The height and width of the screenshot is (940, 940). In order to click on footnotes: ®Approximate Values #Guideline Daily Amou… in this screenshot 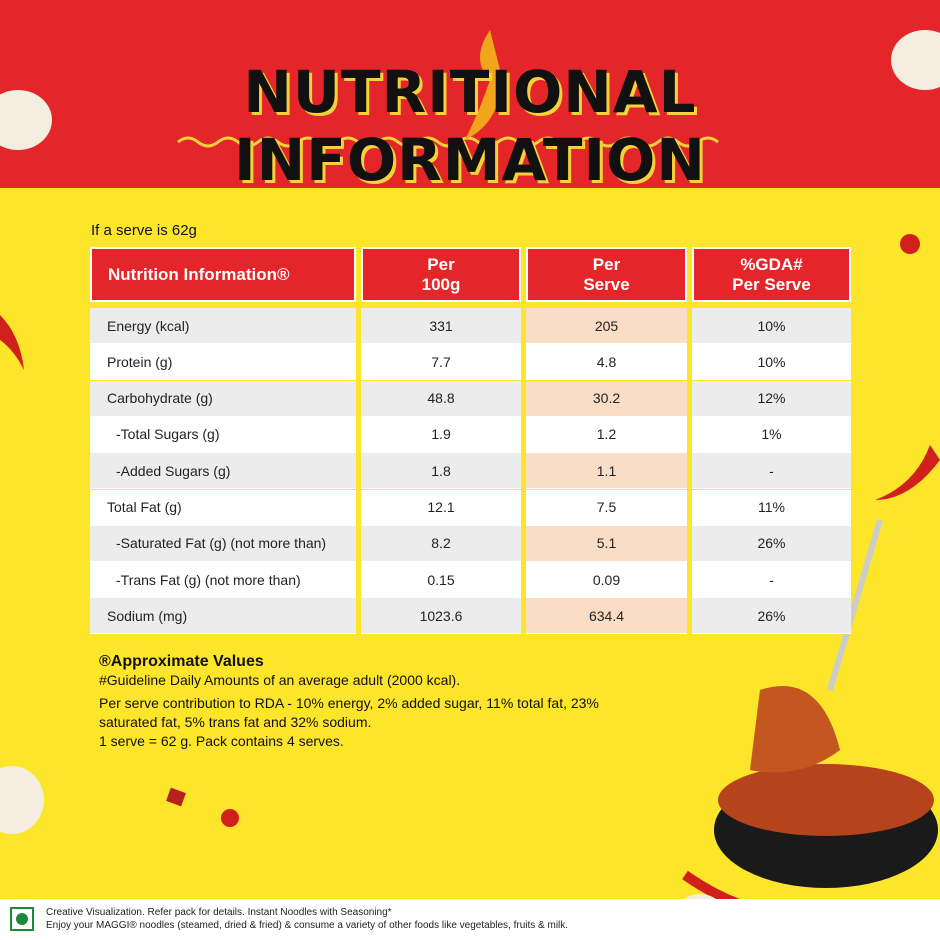, I will do `click(354, 701)`.